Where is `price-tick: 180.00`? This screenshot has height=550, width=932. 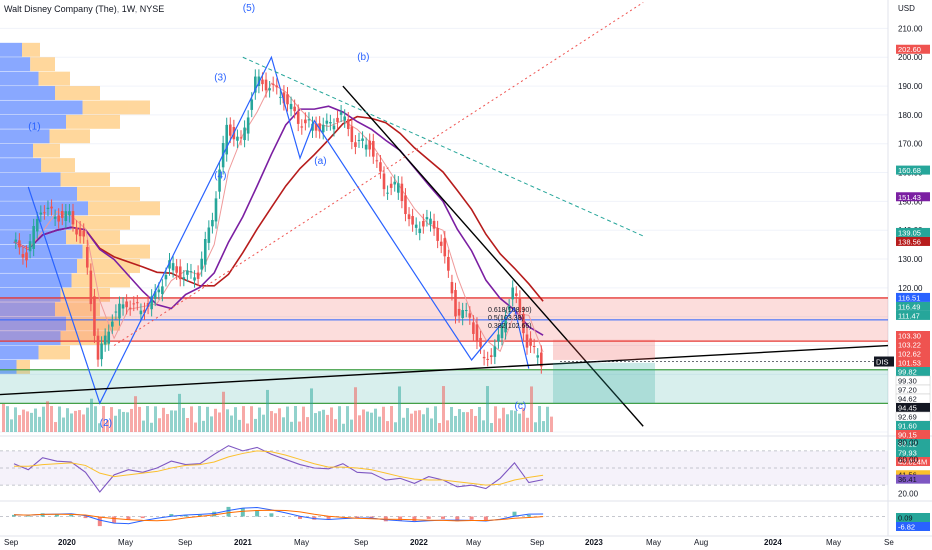
price-tick: 180.00 is located at coordinates (910, 115).